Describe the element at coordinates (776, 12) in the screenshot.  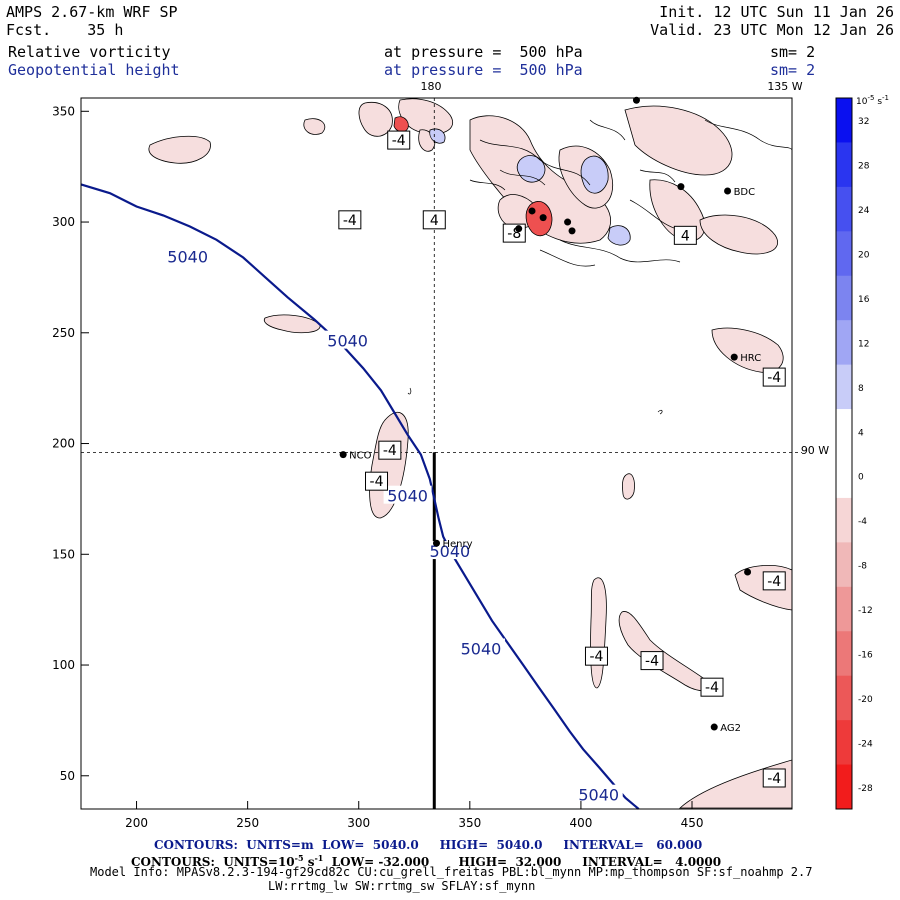
I see `init-time: Init. 12 UTC Sun 11 Jan 26` at that location.